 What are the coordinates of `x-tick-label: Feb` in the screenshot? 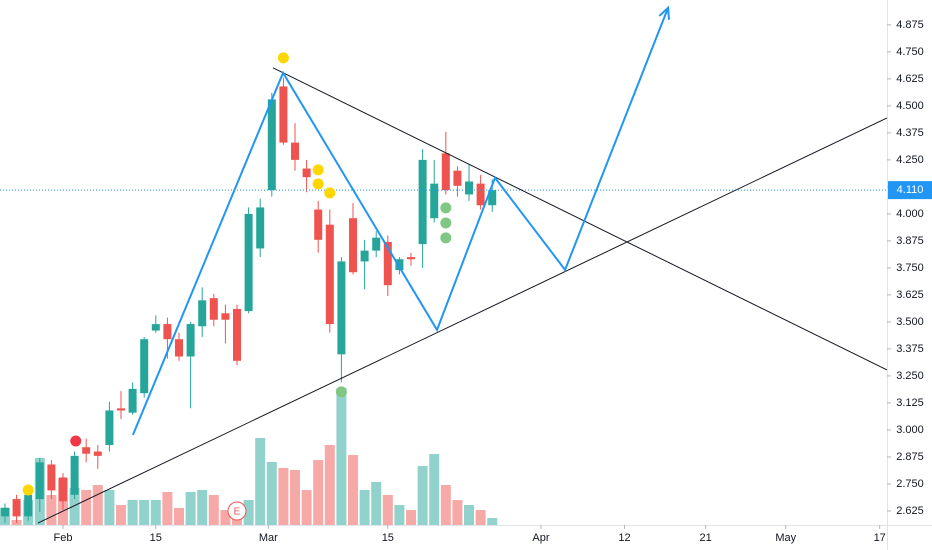 It's located at (63, 538).